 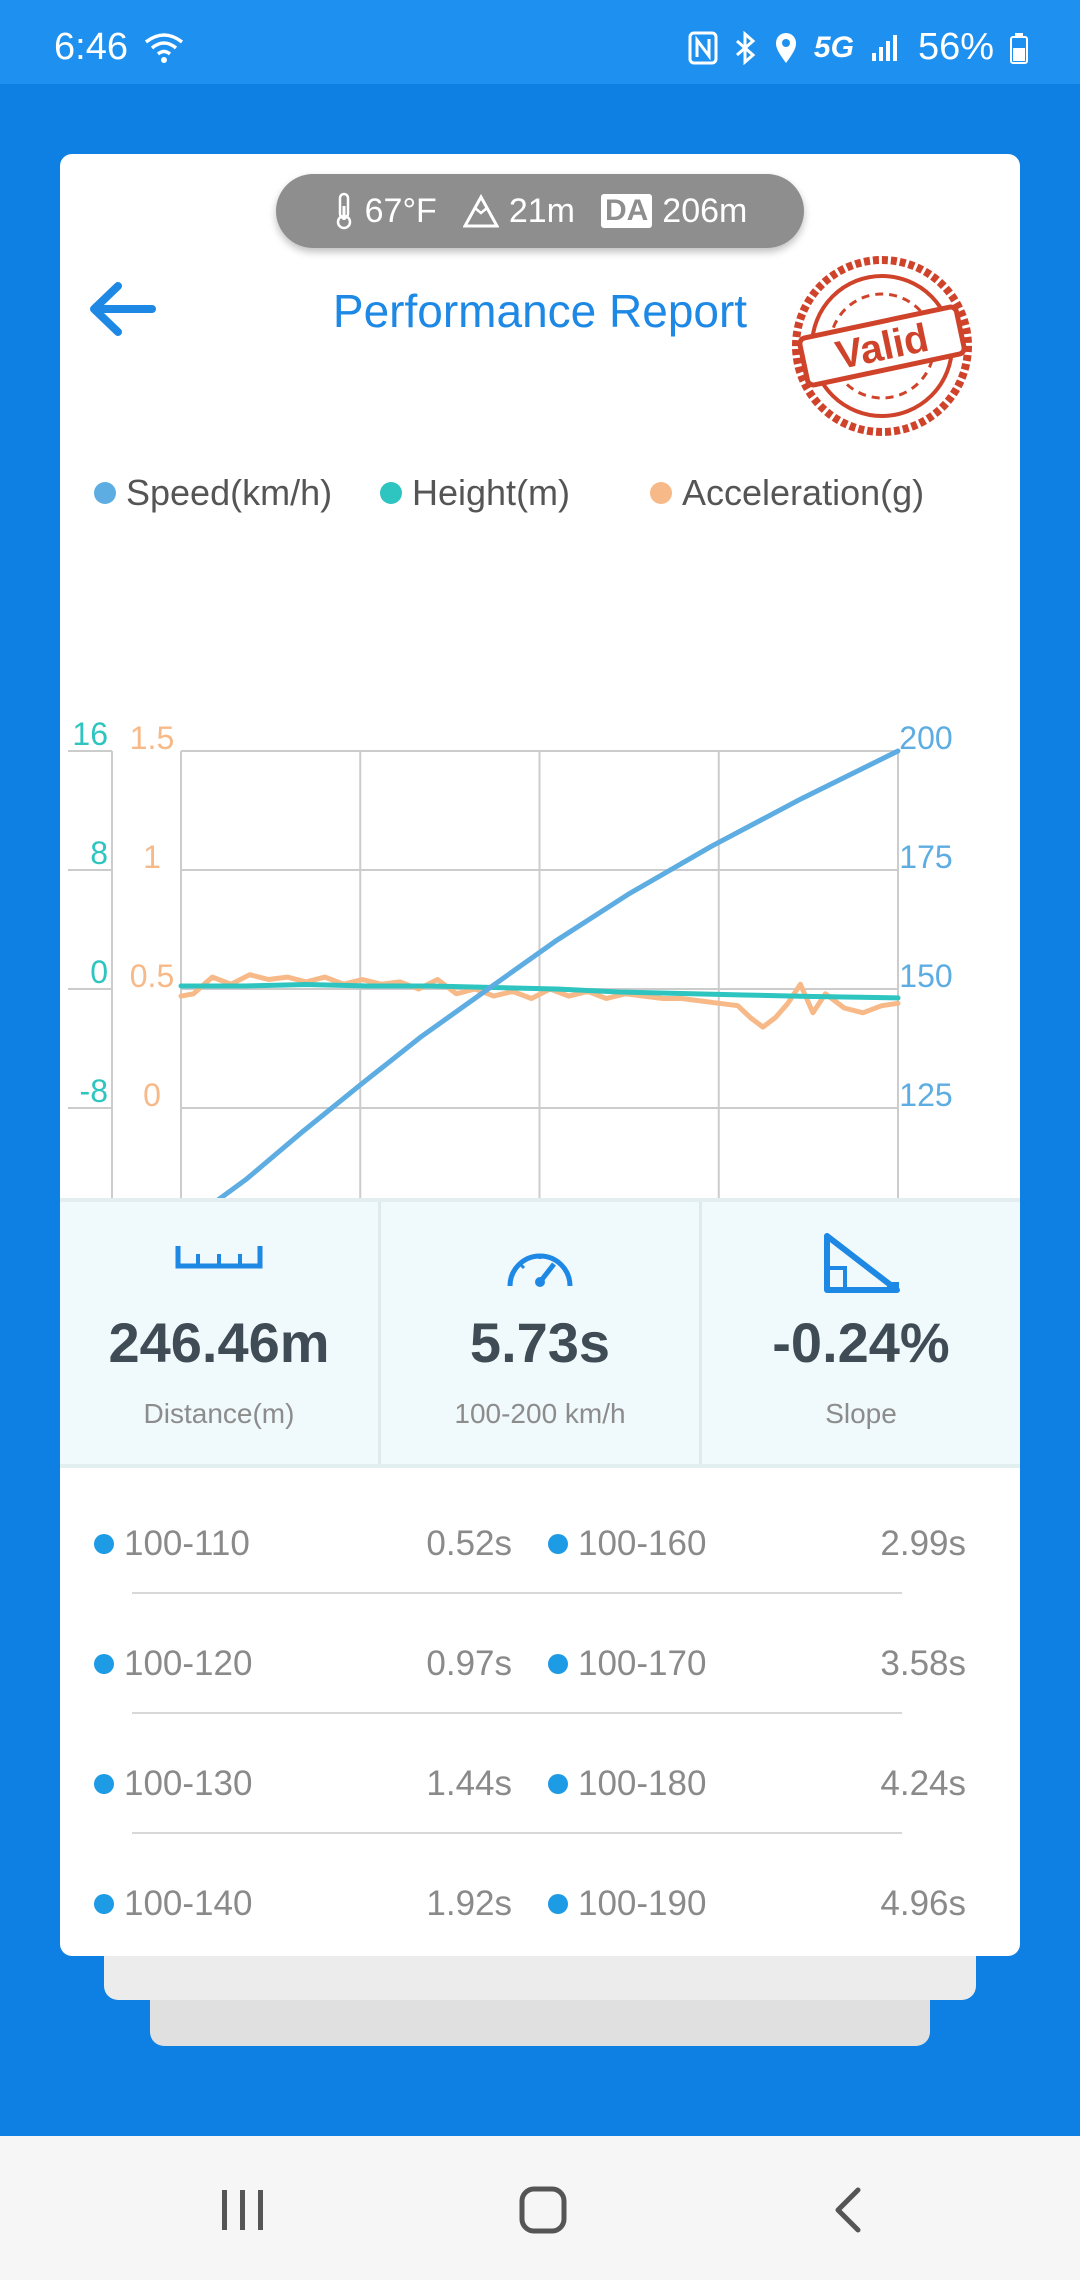 What do you see at coordinates (642, 1783) in the screenshot?
I see `split-range: 100-180` at bounding box center [642, 1783].